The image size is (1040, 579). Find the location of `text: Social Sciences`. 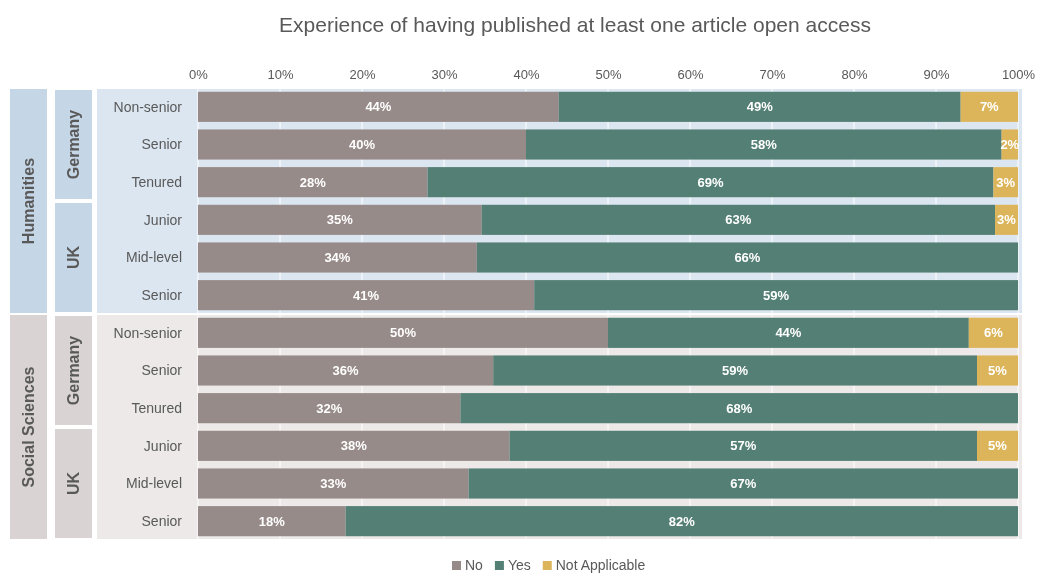

text: Social Sciences is located at coordinates (28, 427).